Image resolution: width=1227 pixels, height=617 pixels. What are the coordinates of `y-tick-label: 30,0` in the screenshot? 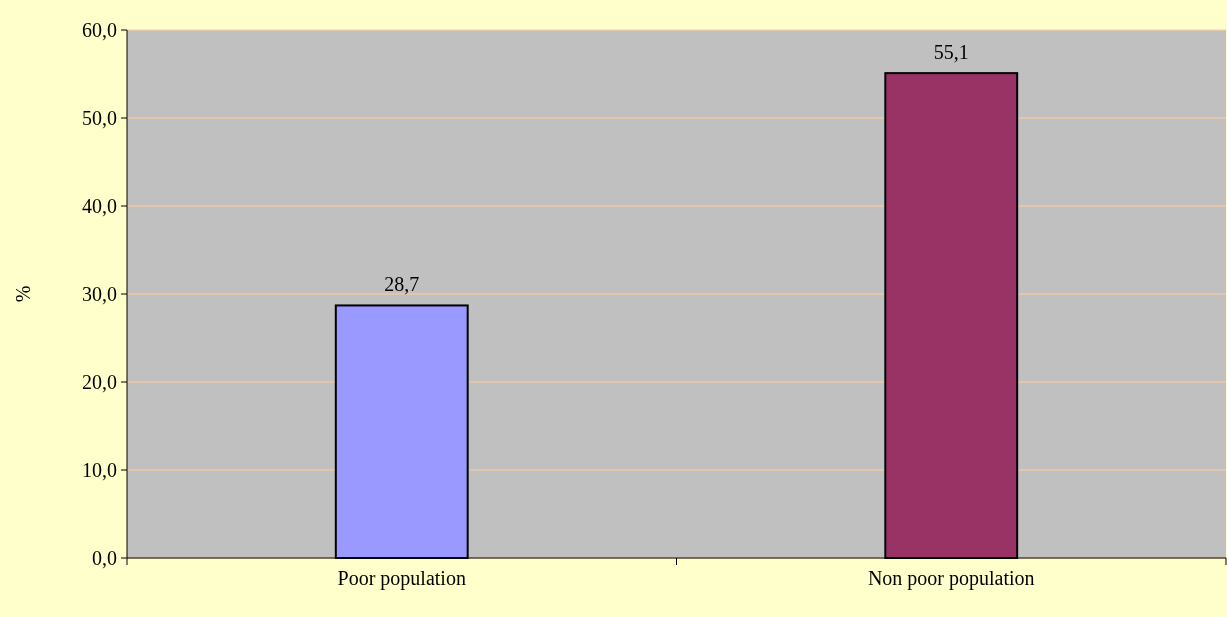 It's located at (99, 294).